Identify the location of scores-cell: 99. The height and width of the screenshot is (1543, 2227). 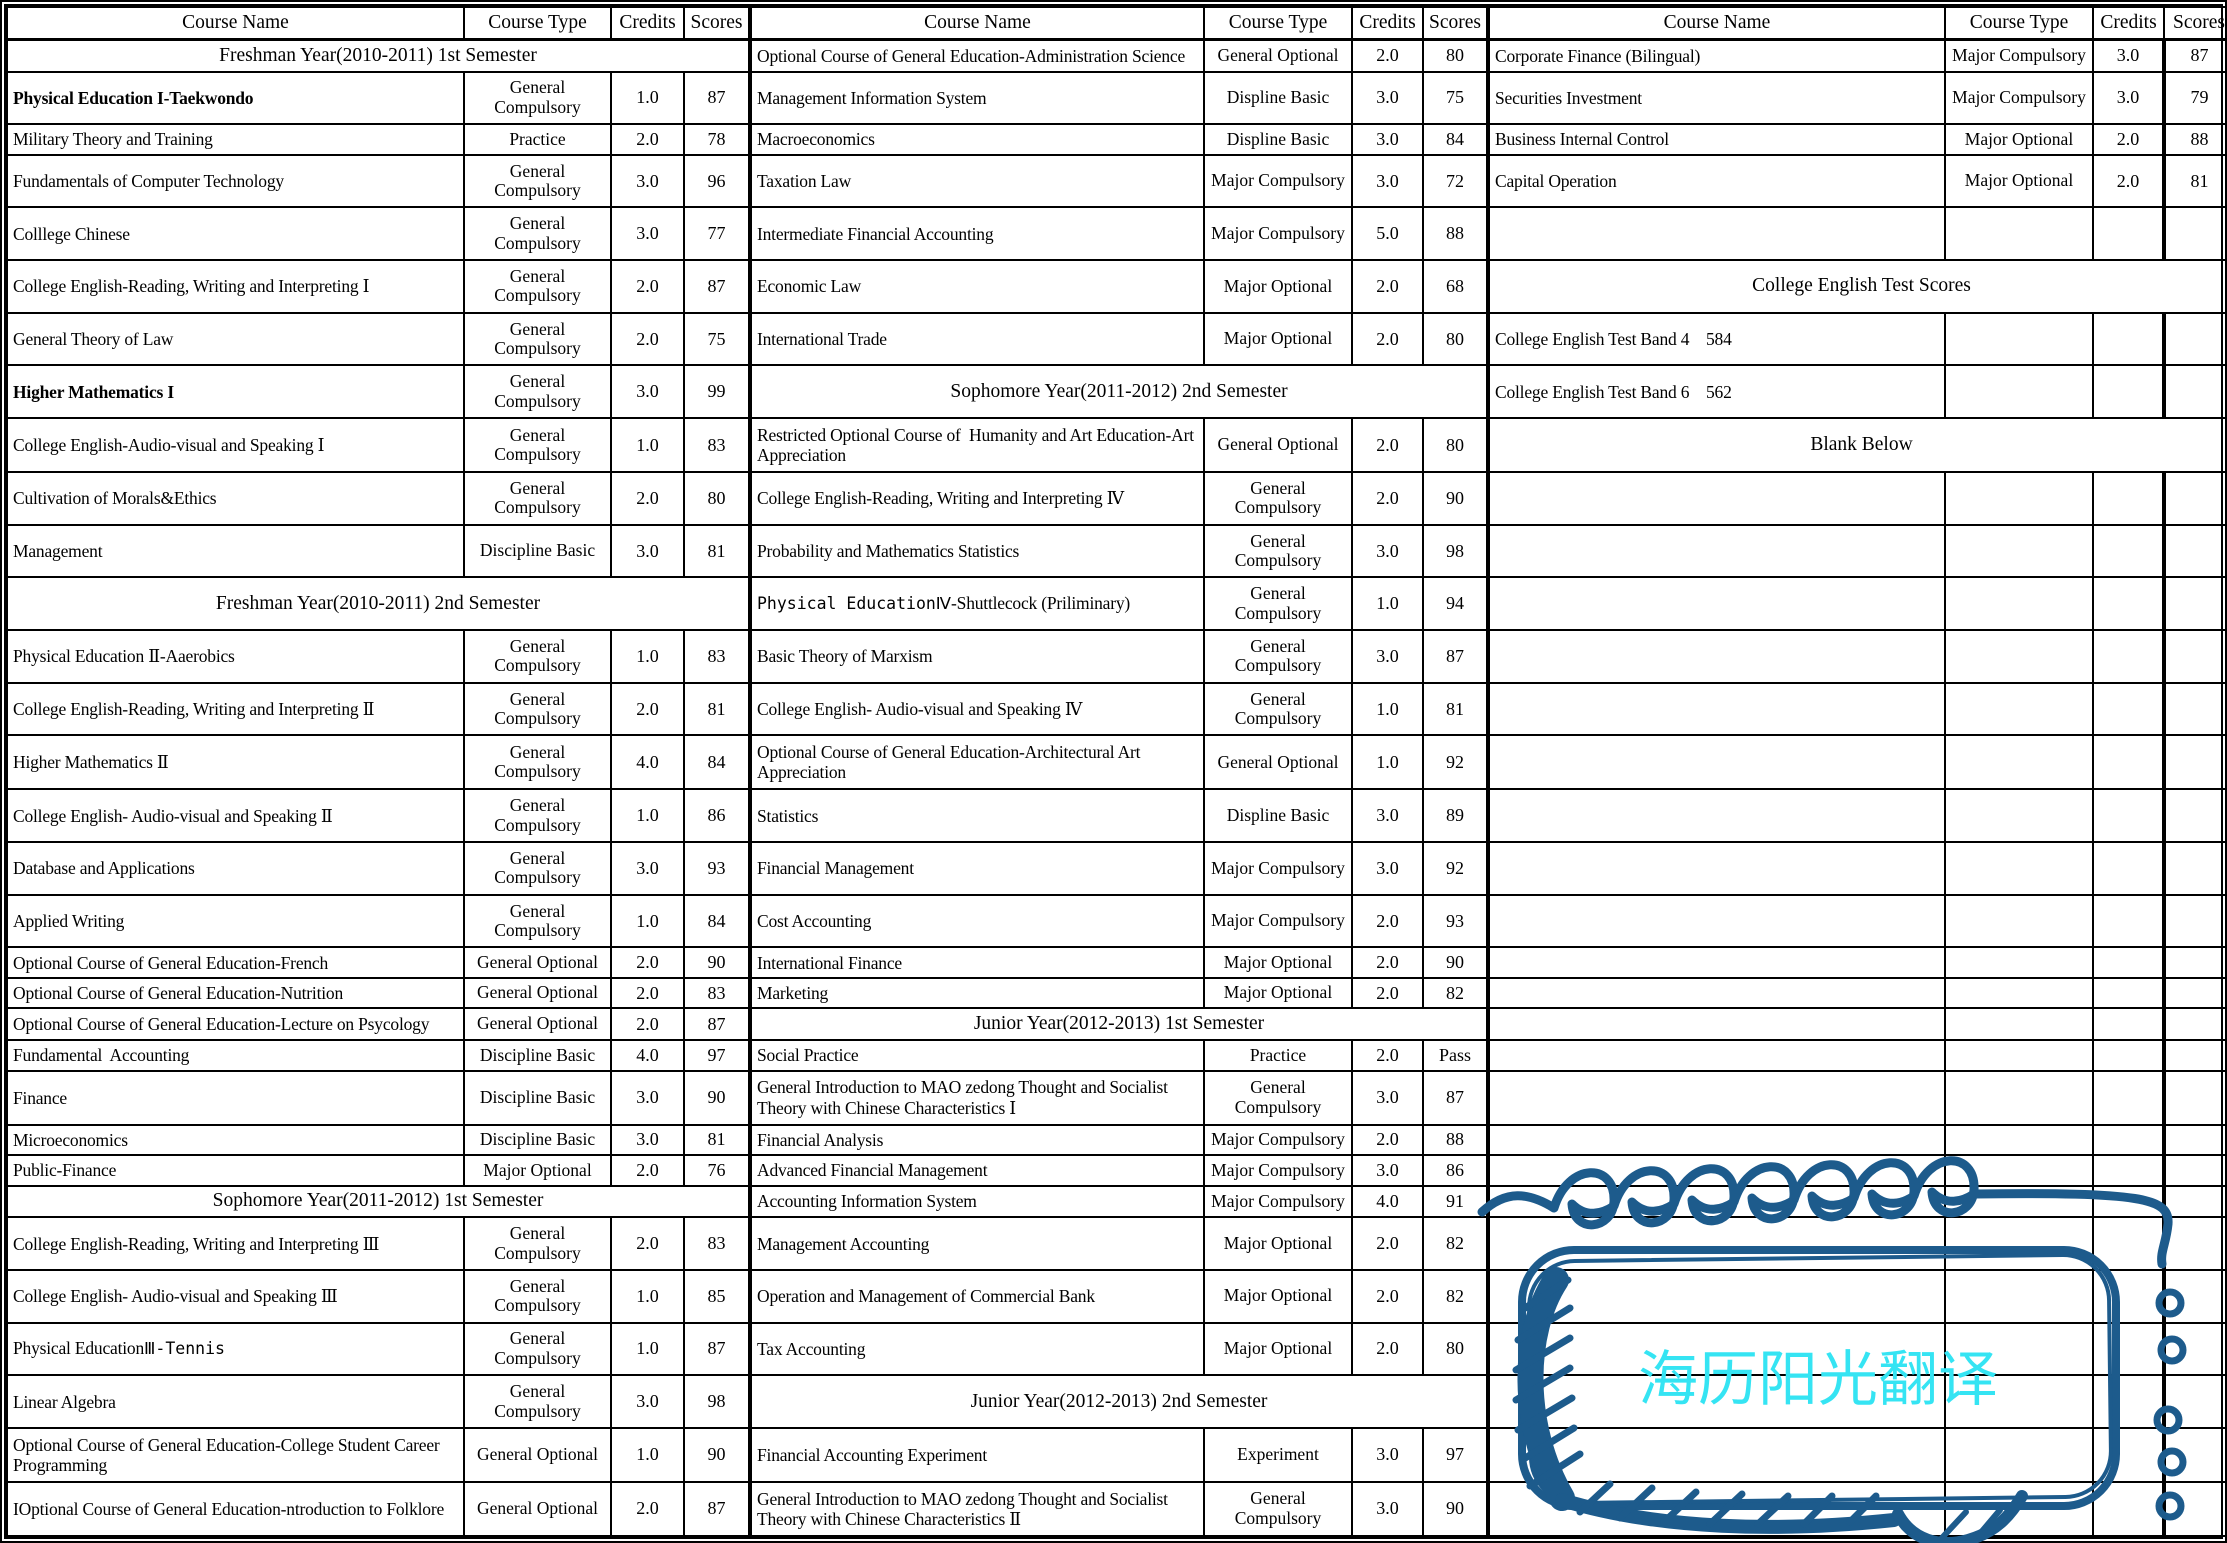
(717, 392).